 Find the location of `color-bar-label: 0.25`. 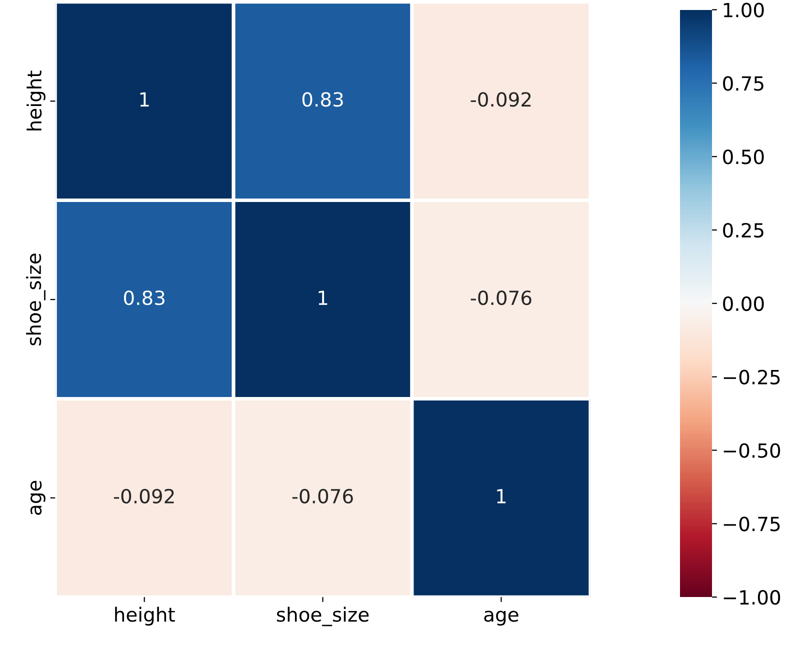

color-bar-label: 0.25 is located at coordinates (743, 230).